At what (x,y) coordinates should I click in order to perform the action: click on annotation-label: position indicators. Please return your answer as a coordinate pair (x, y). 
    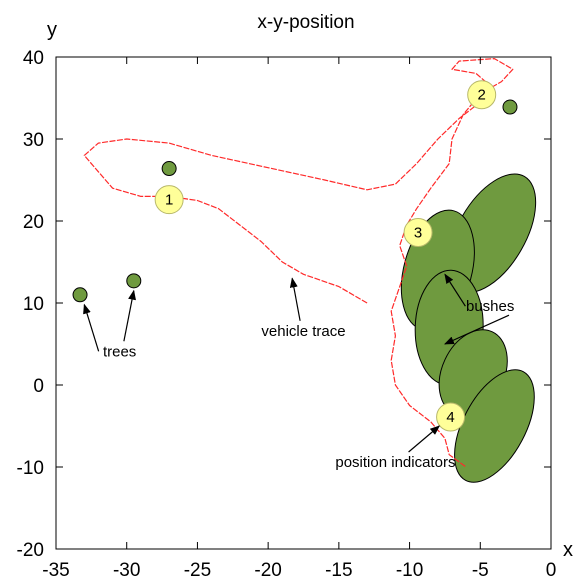
    Looking at the image, I should click on (395, 462).